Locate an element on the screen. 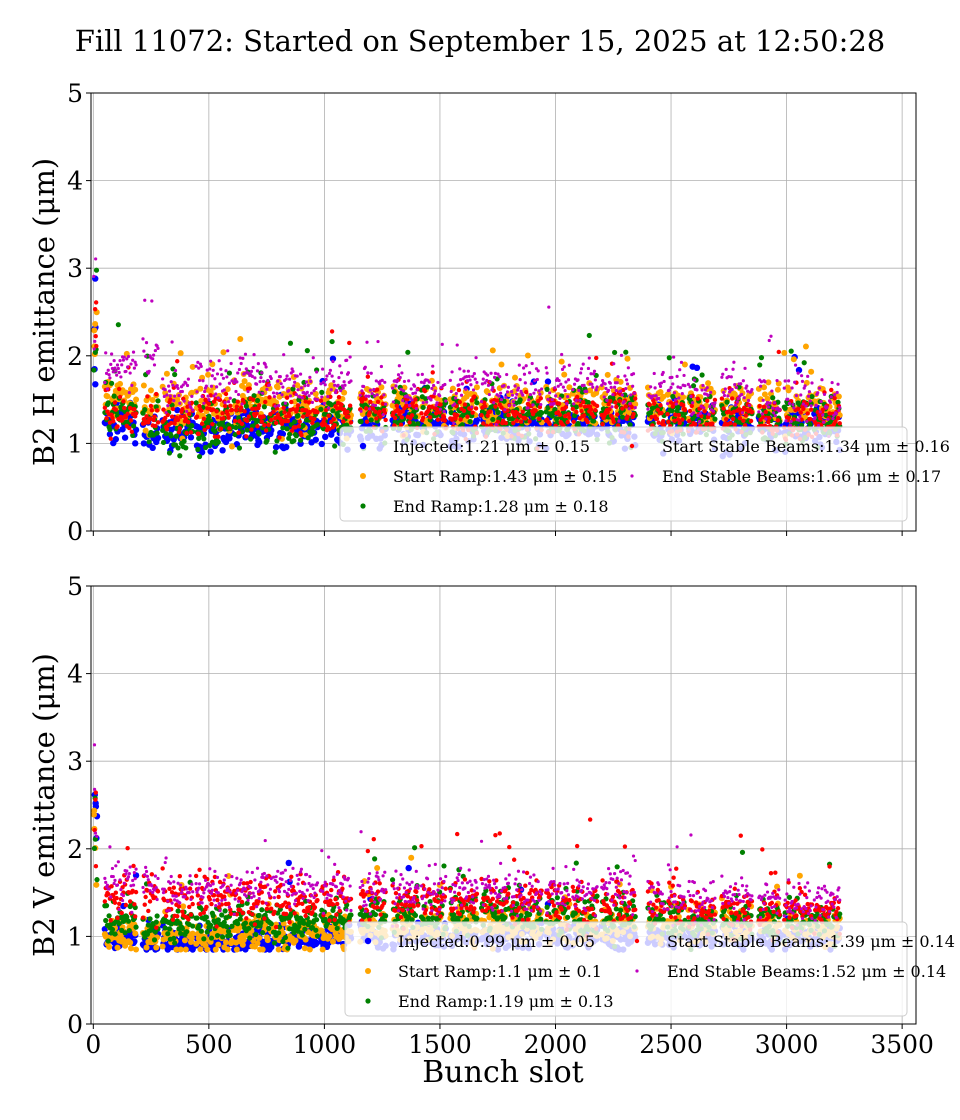  y-tick-label: 4 is located at coordinates (75, 181).